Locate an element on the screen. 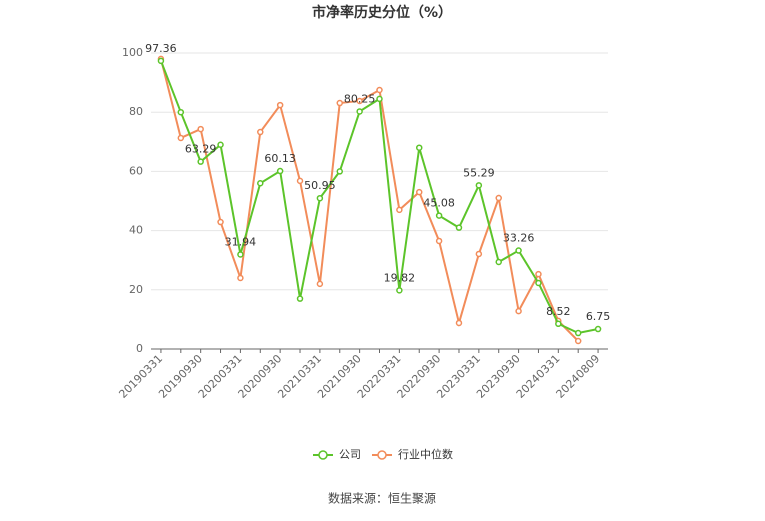  y-tick-label: 100 is located at coordinates (132, 52).